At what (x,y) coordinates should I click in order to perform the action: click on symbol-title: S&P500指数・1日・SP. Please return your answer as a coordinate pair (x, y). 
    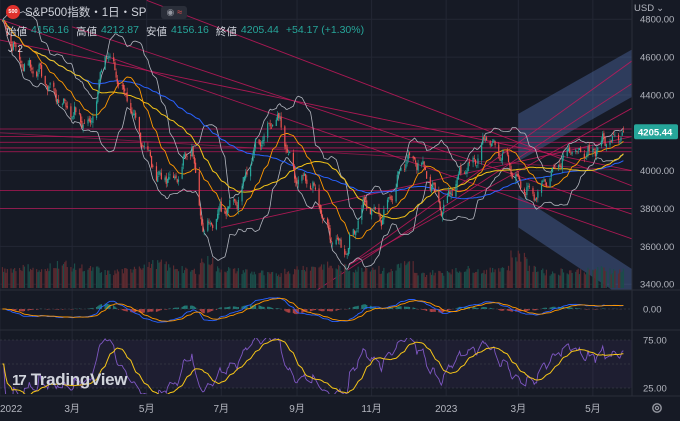
    Looking at the image, I should click on (86, 13).